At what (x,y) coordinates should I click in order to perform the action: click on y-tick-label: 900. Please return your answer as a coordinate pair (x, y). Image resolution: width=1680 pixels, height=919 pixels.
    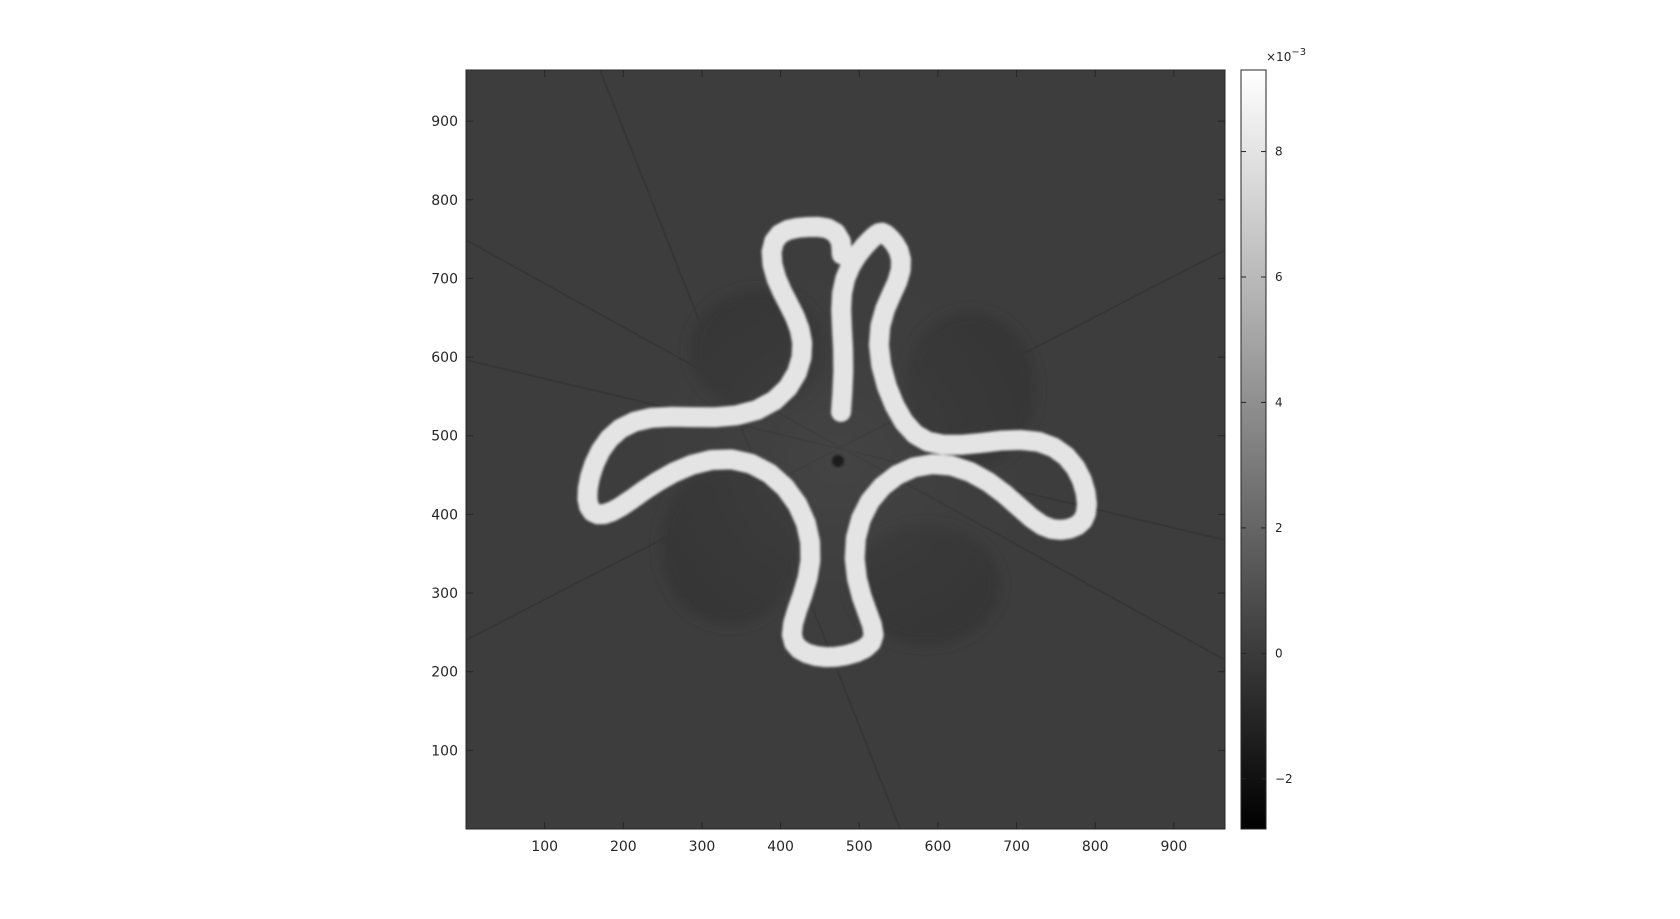
    Looking at the image, I should click on (444, 122).